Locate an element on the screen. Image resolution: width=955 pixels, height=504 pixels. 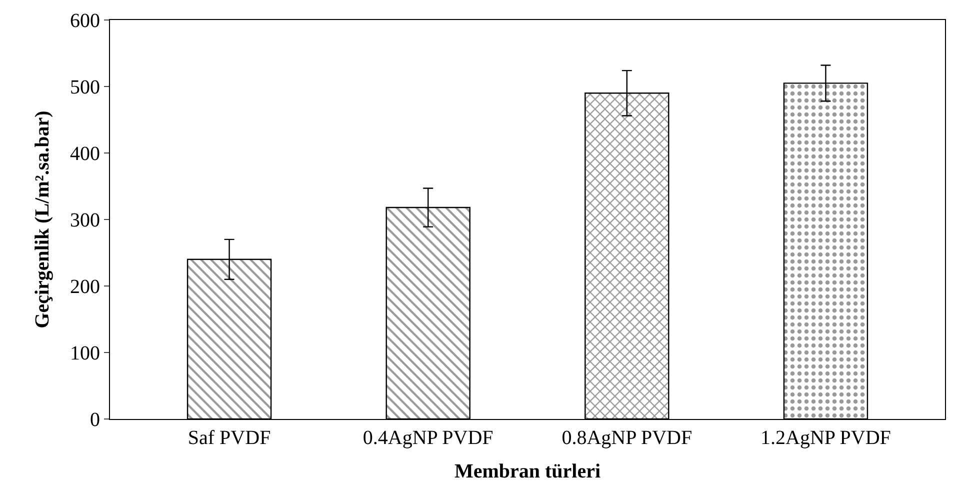
y-tick-label: 600 is located at coordinates (85, 21).